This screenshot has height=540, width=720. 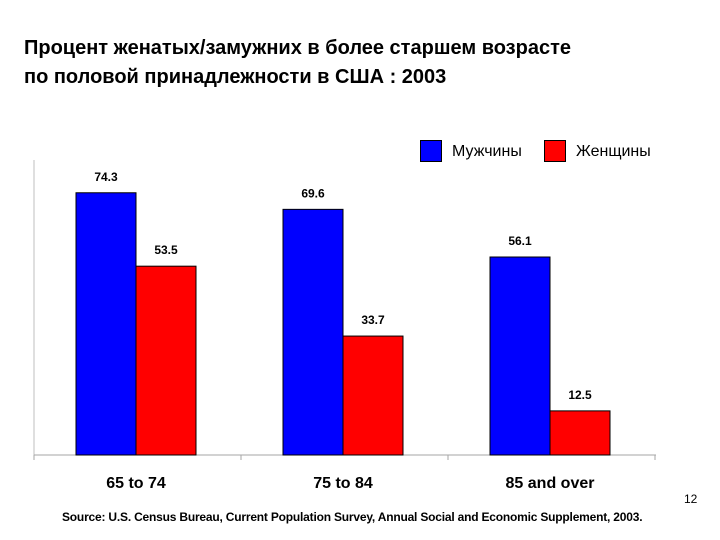 I want to click on data-label-women-1: 33.7, so click(x=373, y=320).